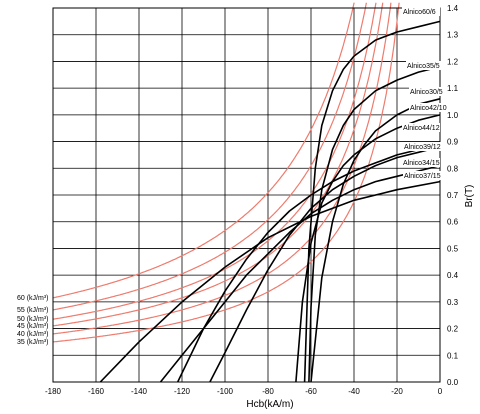 Image resolution: width=480 pixels, height=414 pixels. I want to click on y-tick-label: 0.3, so click(453, 302).